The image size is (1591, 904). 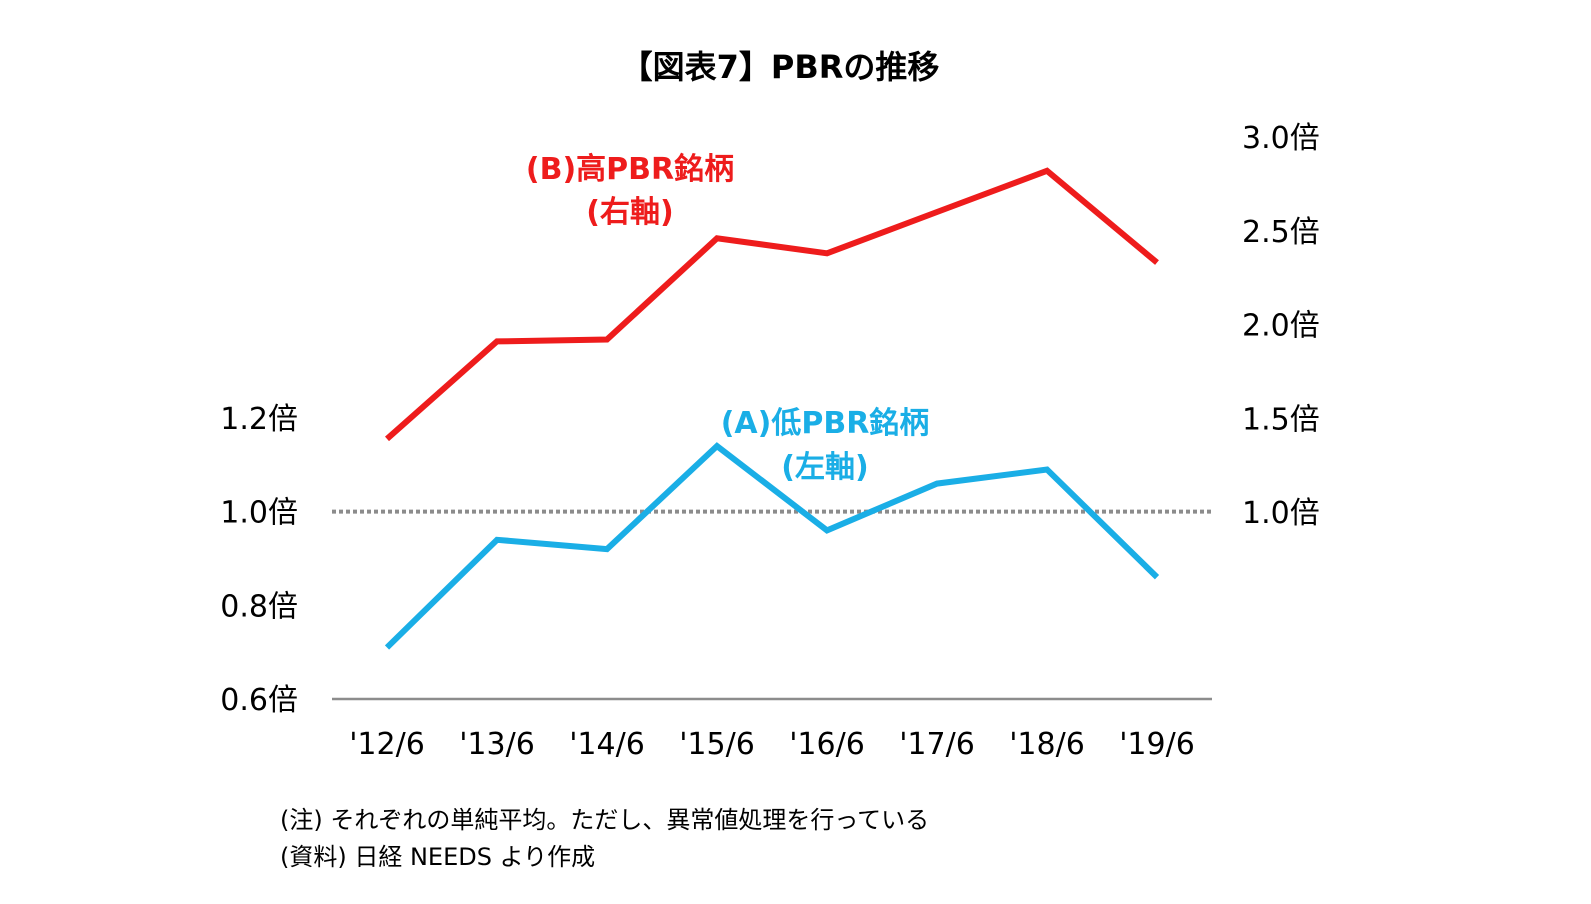 I want to click on x-tick-label: '14/6, so click(x=607, y=744).